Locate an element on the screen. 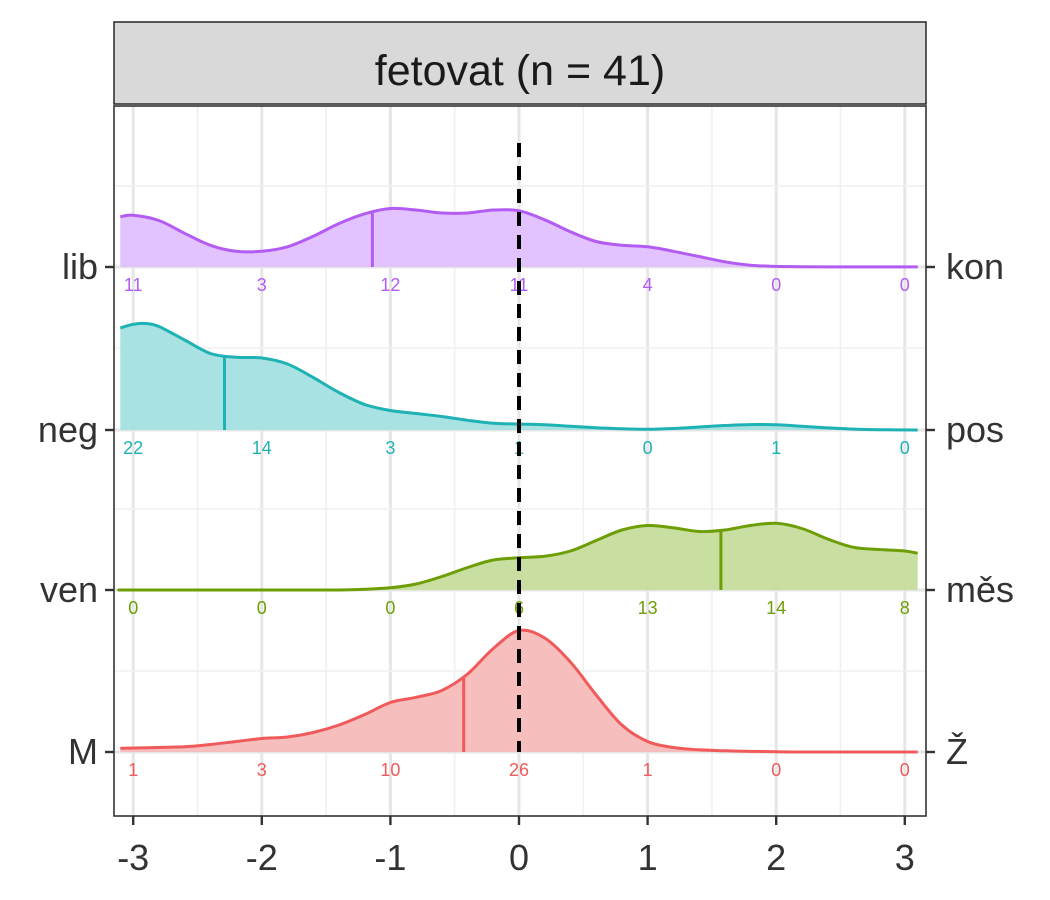  count-label: 26 is located at coordinates (519, 770).